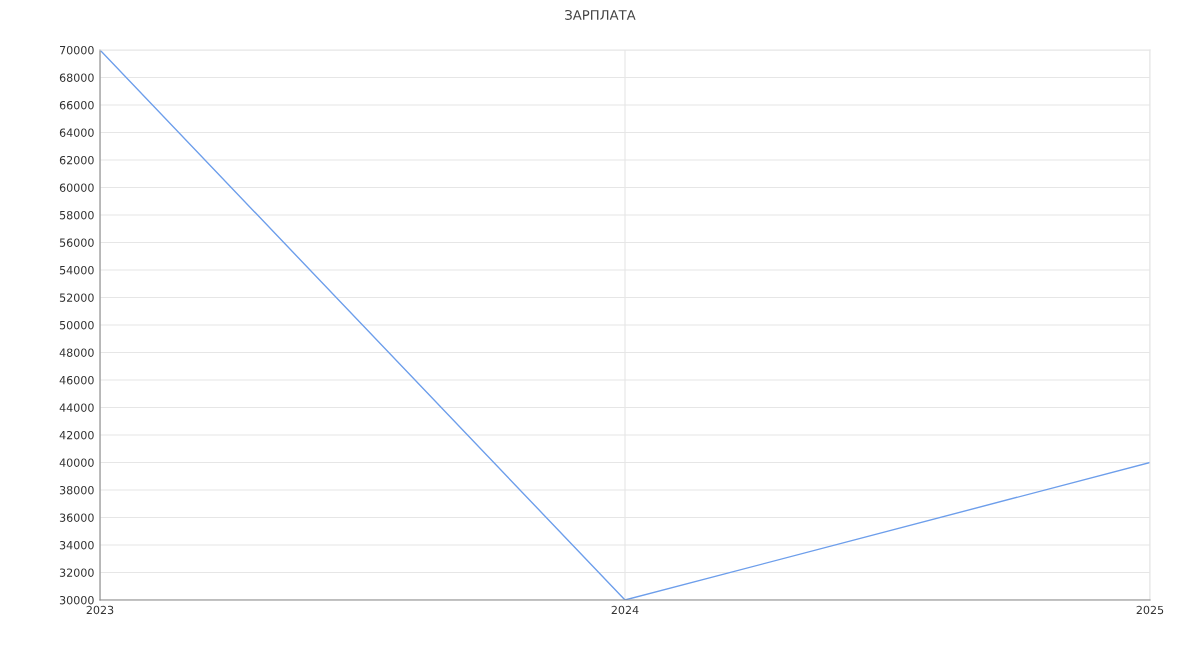 The height and width of the screenshot is (650, 1200). Describe the element at coordinates (76, 352) in the screenshot. I see `y-tick-label: 48000` at that location.